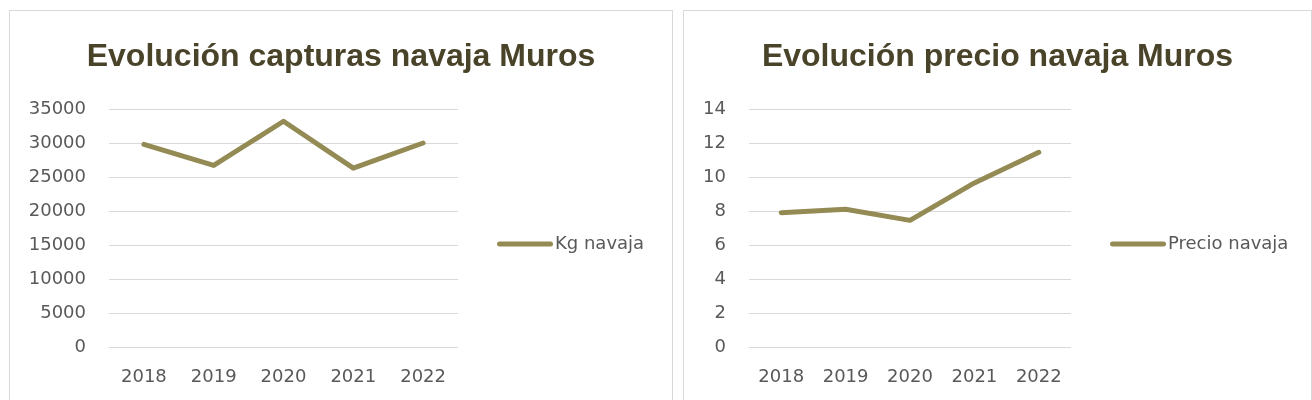 The height and width of the screenshot is (400, 1312). I want to click on y-tick-label: 30000, so click(57, 141).